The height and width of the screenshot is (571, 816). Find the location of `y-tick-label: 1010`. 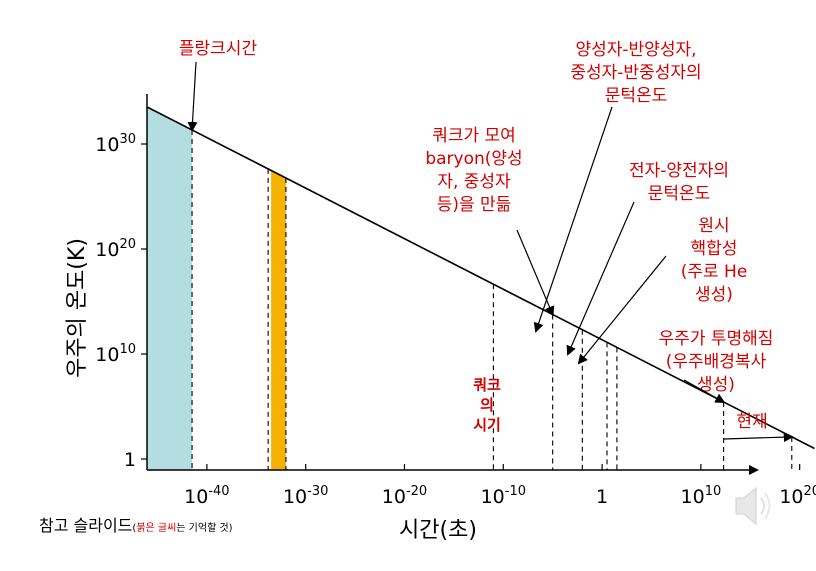

y-tick-label: 1010 is located at coordinates (115, 354).